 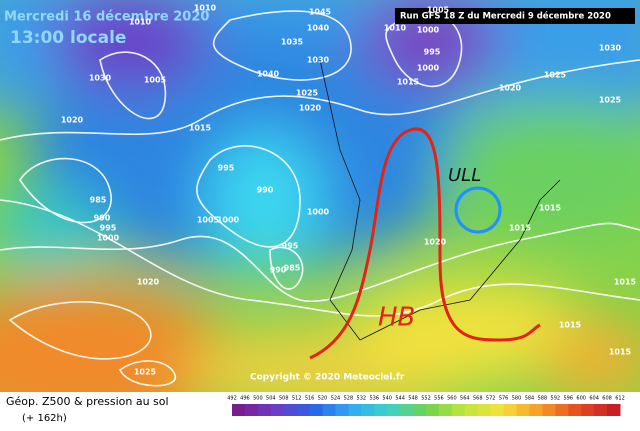 What do you see at coordinates (258, 399) in the screenshot?
I see `scale-label: 500` at bounding box center [258, 399].